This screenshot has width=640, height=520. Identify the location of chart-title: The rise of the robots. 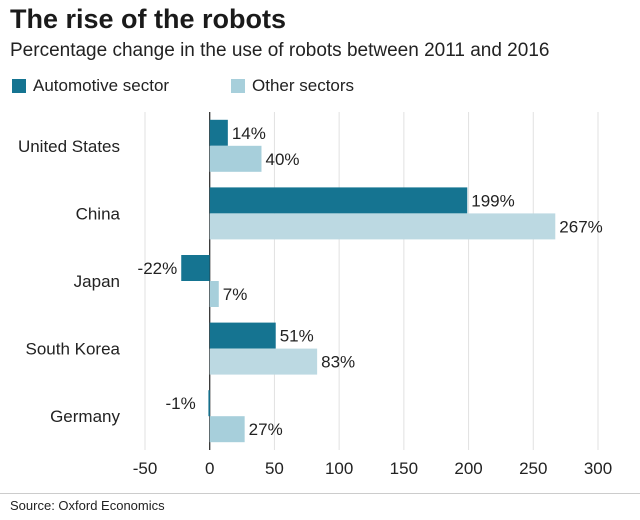
(148, 19).